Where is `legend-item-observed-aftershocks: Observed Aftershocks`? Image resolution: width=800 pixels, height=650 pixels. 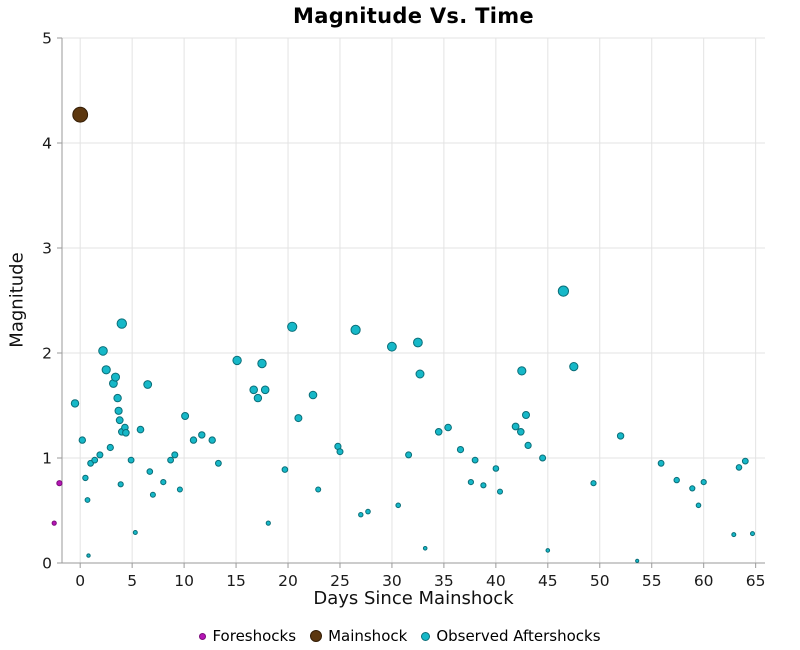
legend-item-observed-aftershocks: Observed Aftershocks is located at coordinates (511, 636).